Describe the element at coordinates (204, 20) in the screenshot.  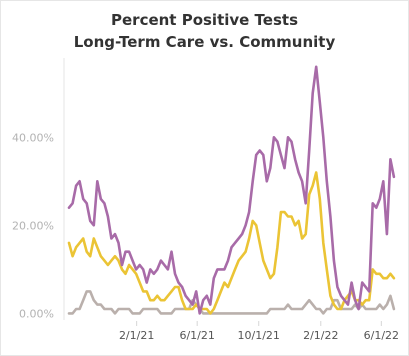
I see `chart-title: Percent Positive Tests` at that location.